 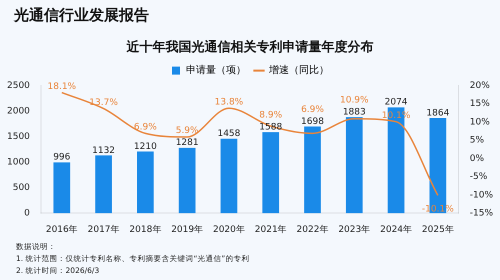 What do you see at coordinates (103, 103) in the screenshot?
I see `data-label: 13.7%` at bounding box center [103, 103].